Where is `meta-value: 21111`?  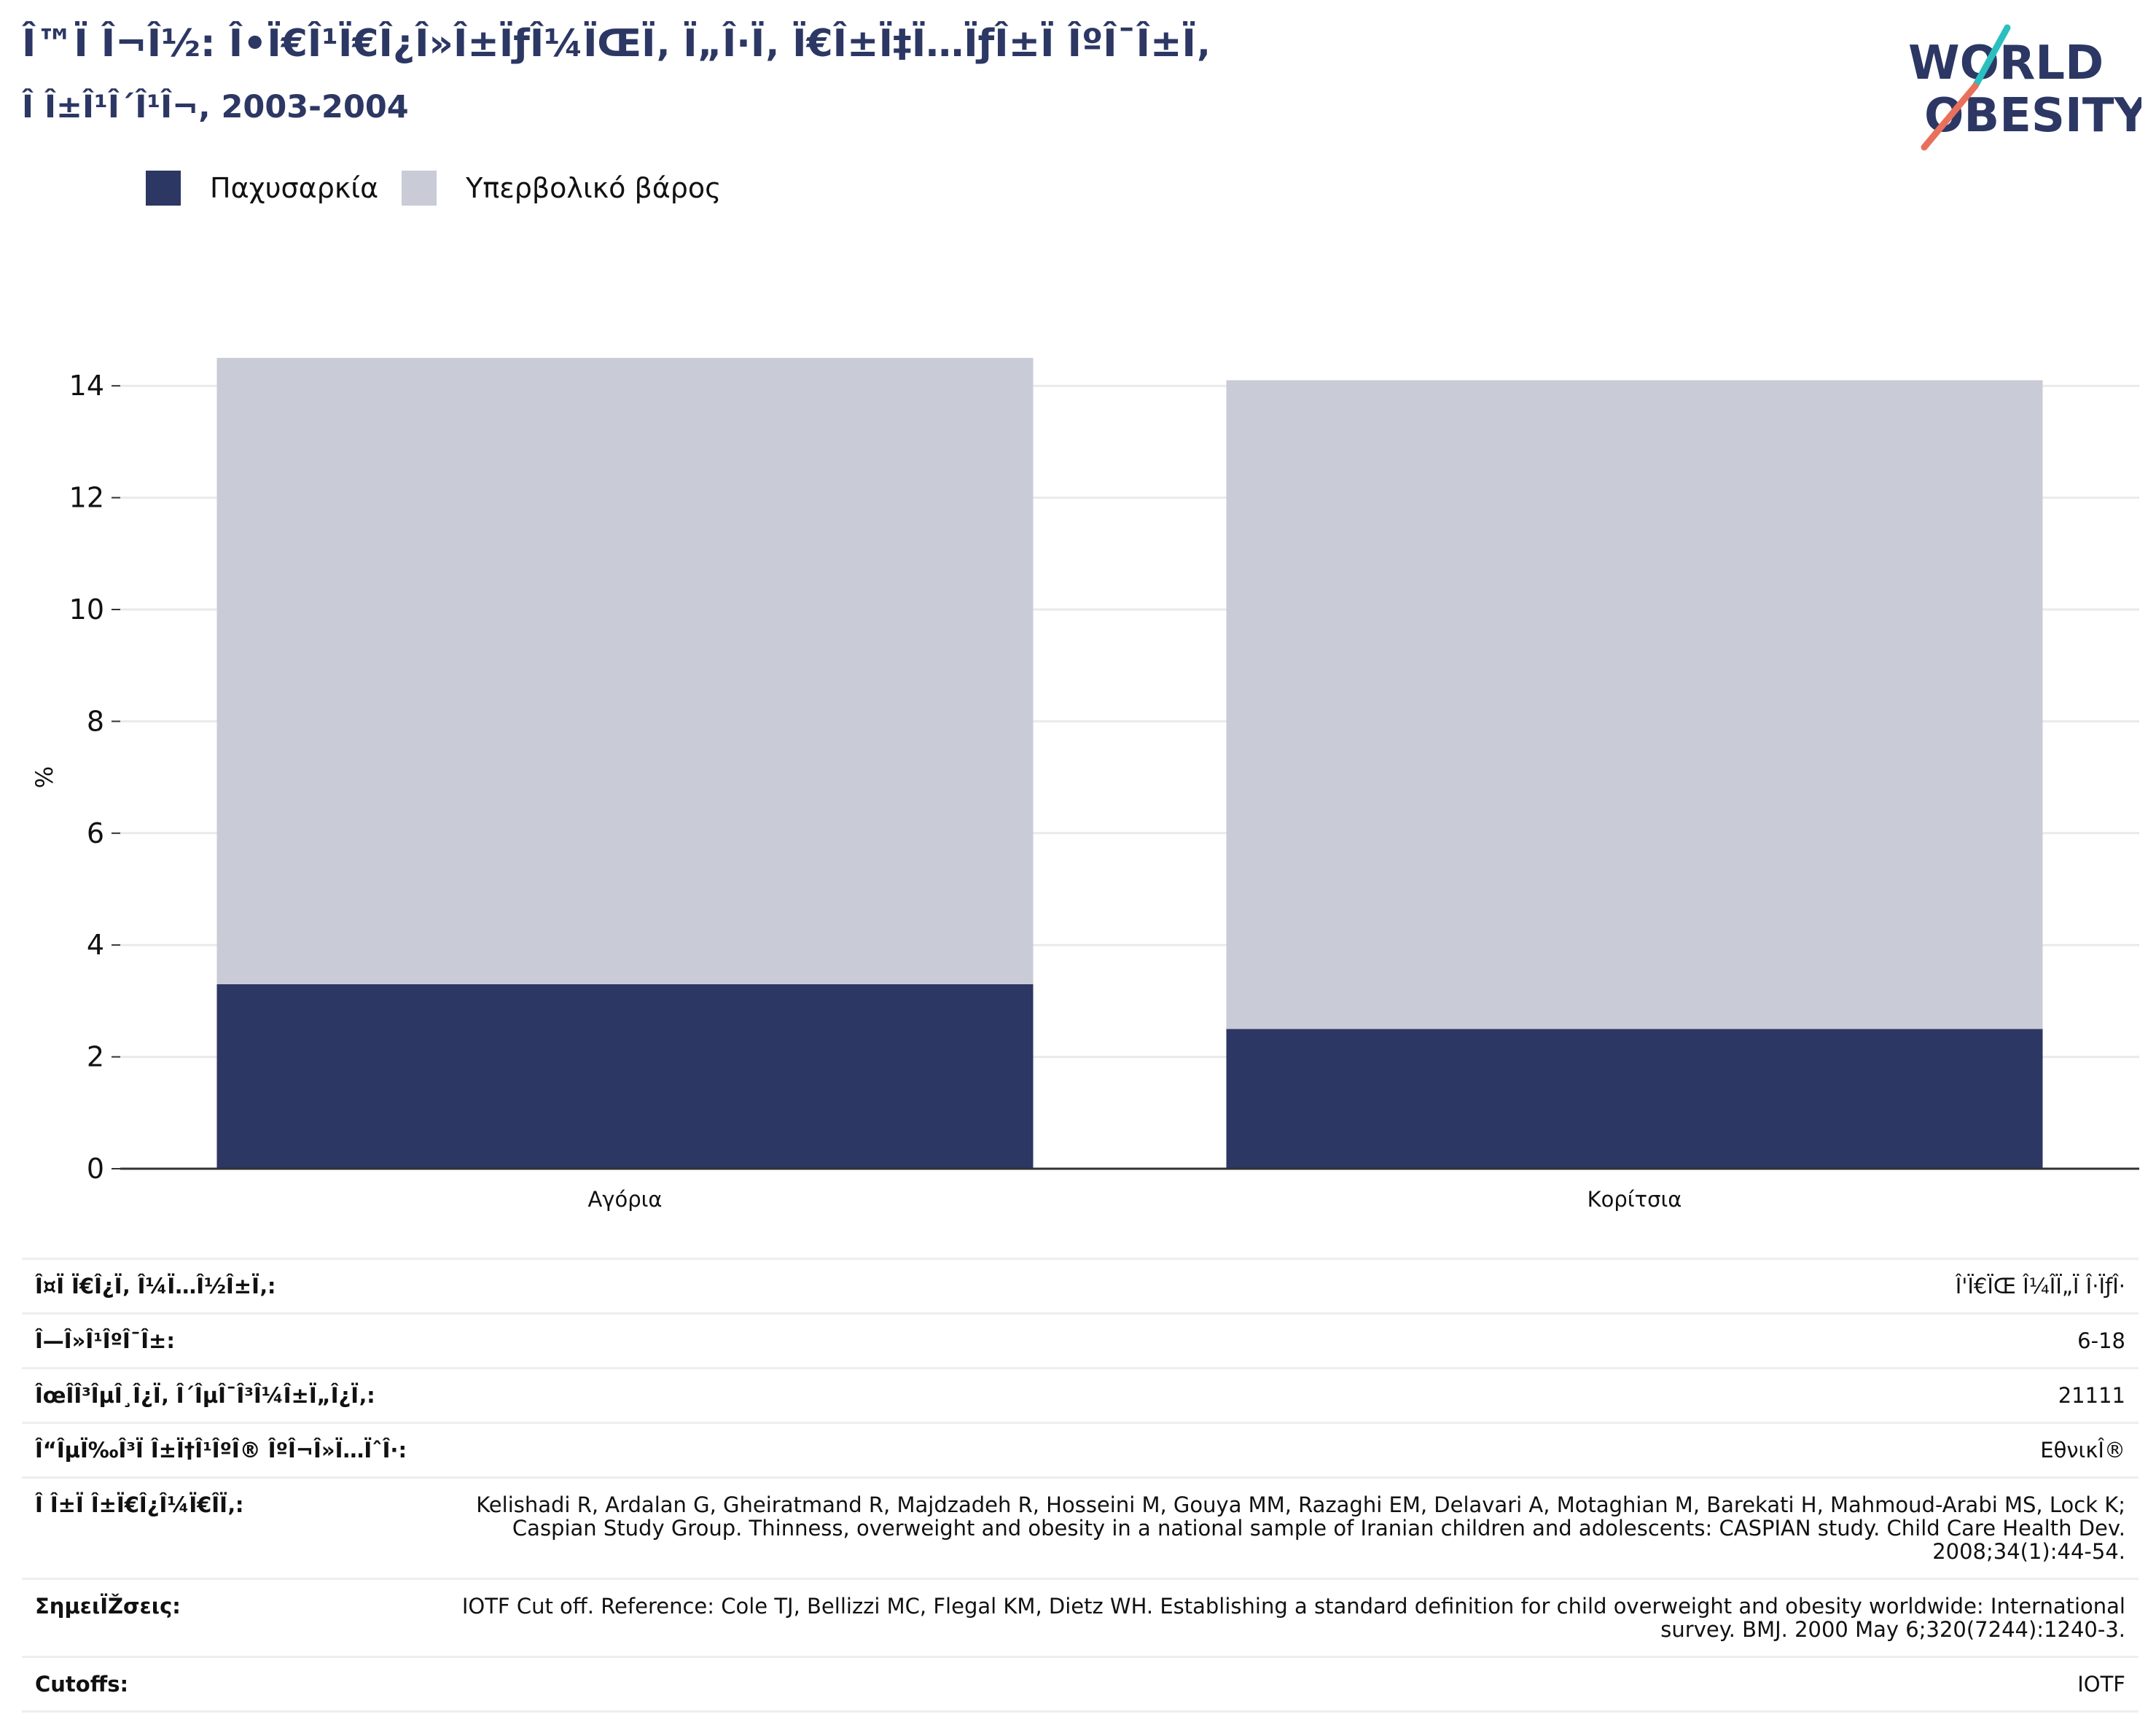 meta-value: 21111 is located at coordinates (1283, 1395).